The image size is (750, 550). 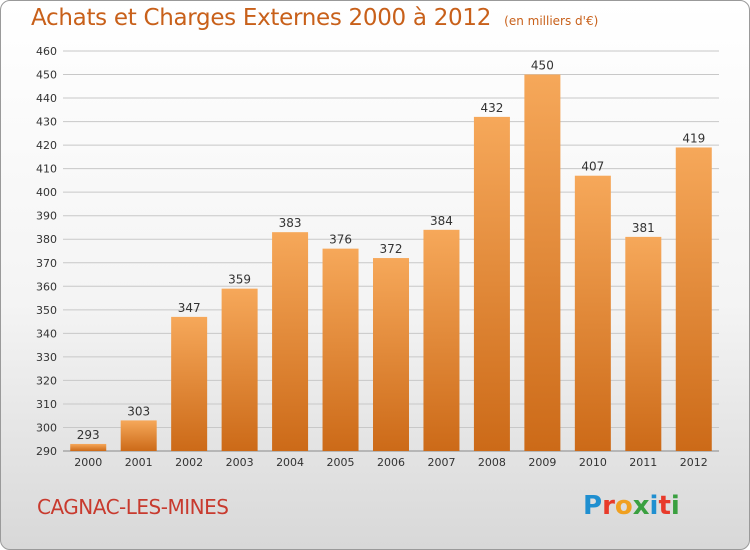 What do you see at coordinates (593, 506) in the screenshot?
I see `logo-letter: P` at bounding box center [593, 506].